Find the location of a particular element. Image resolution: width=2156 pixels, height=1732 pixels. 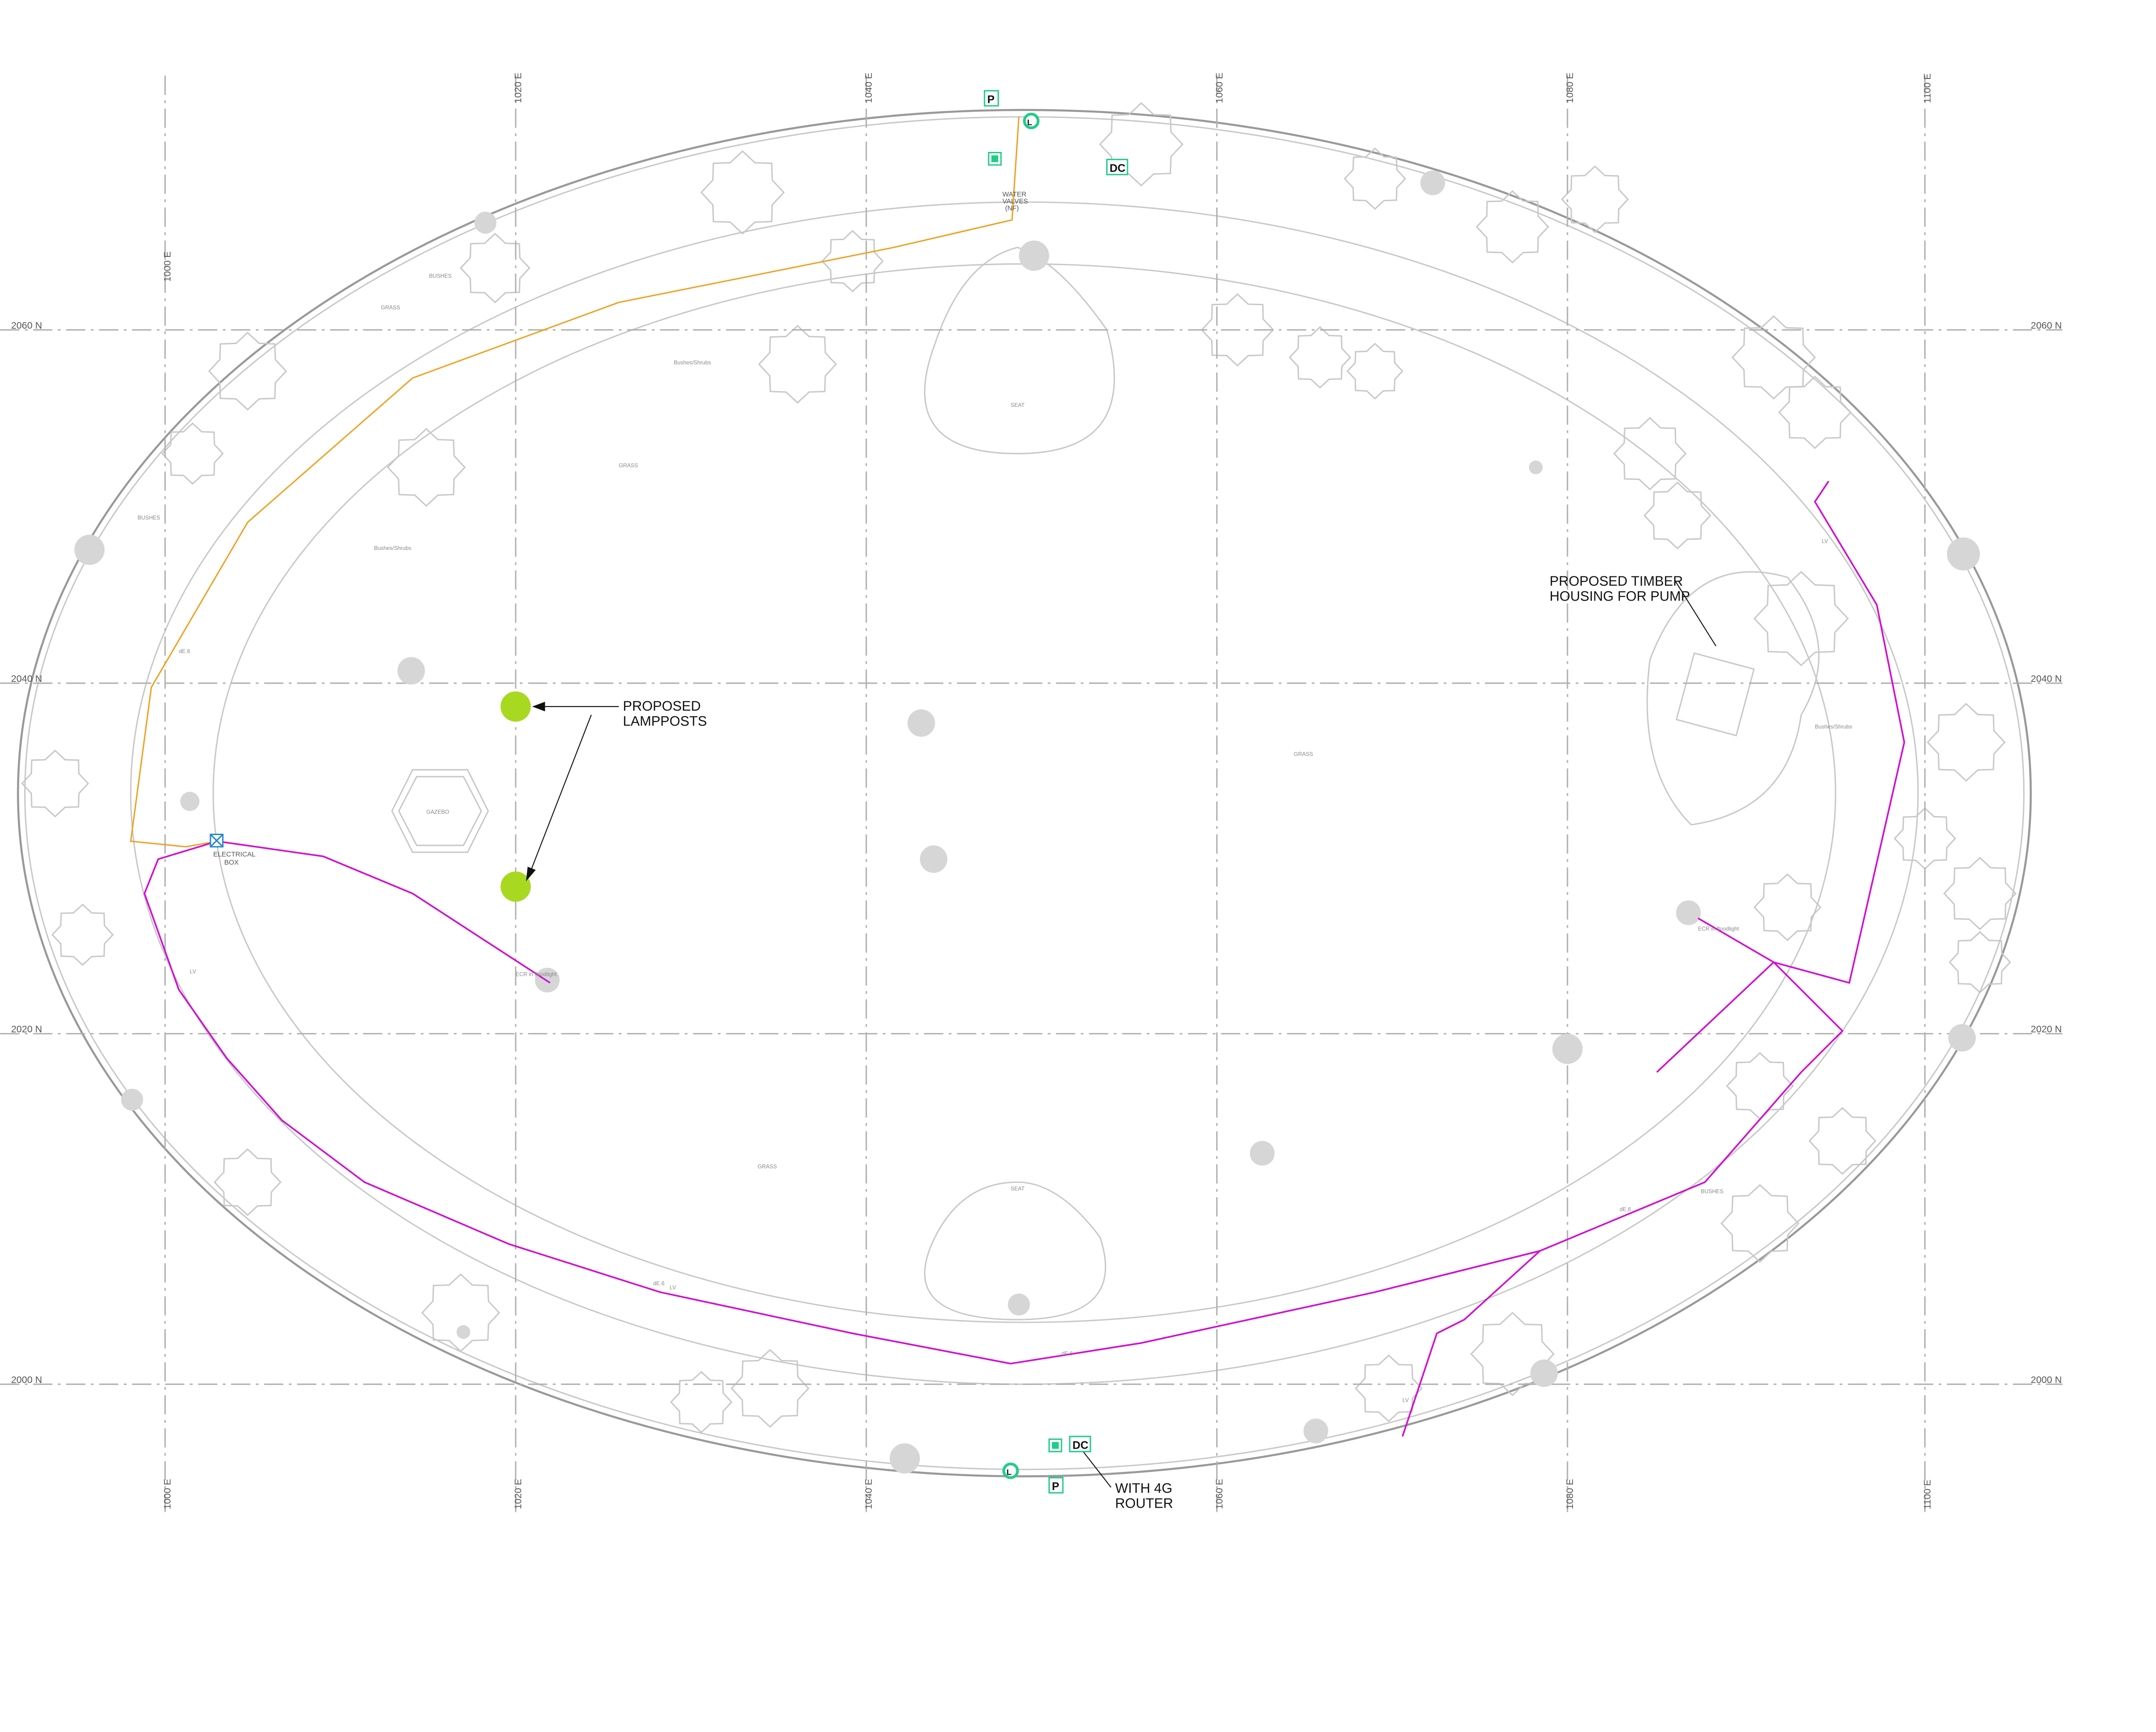

proposed-lampposts is located at coordinates (516, 796).